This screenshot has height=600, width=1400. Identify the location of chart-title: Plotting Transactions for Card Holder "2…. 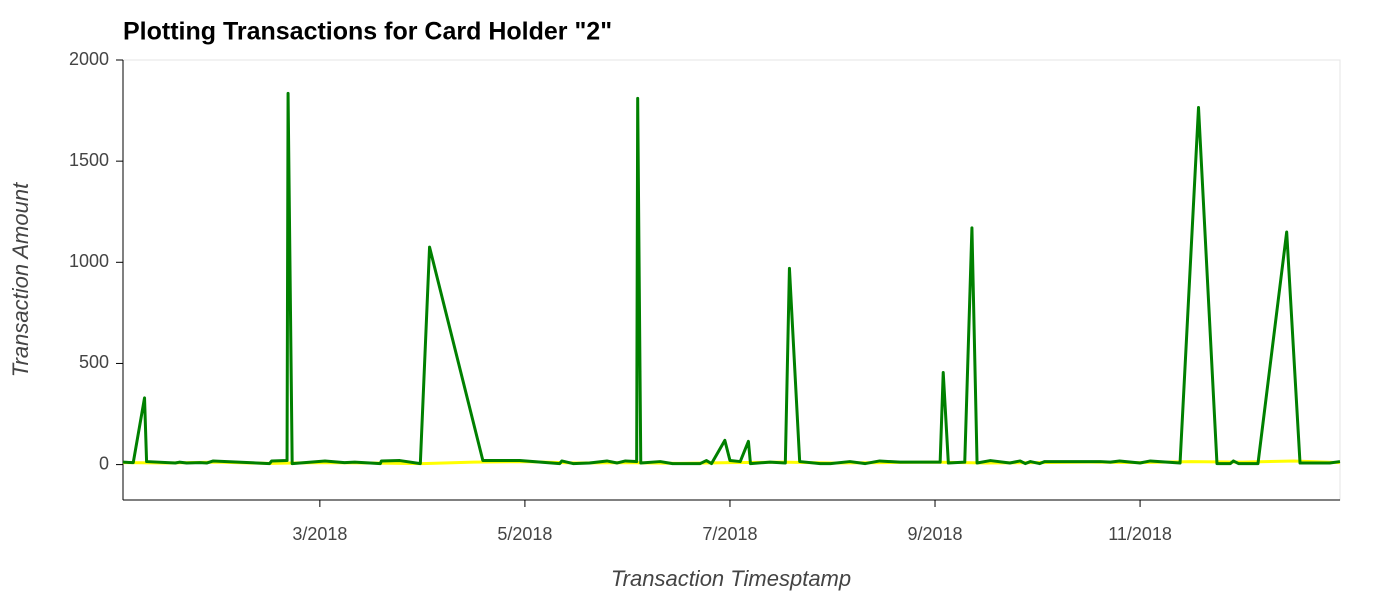
(367, 32).